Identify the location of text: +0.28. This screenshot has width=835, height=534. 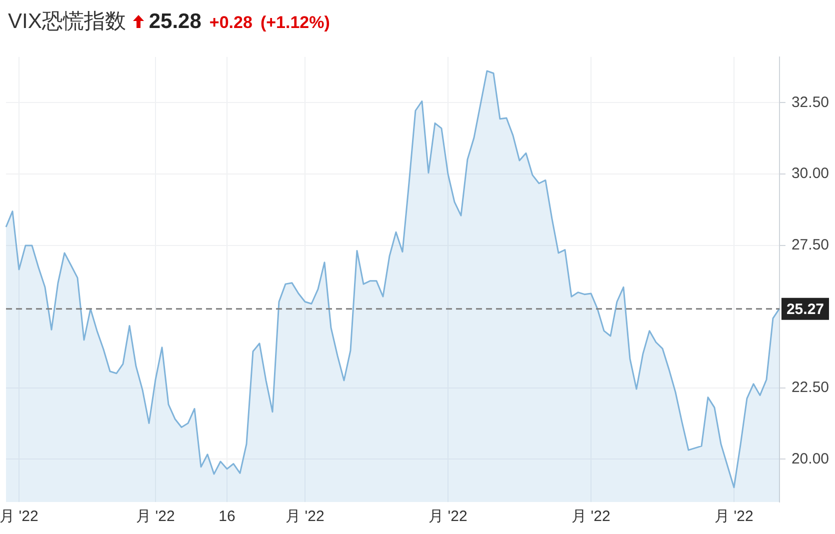
(230, 23).